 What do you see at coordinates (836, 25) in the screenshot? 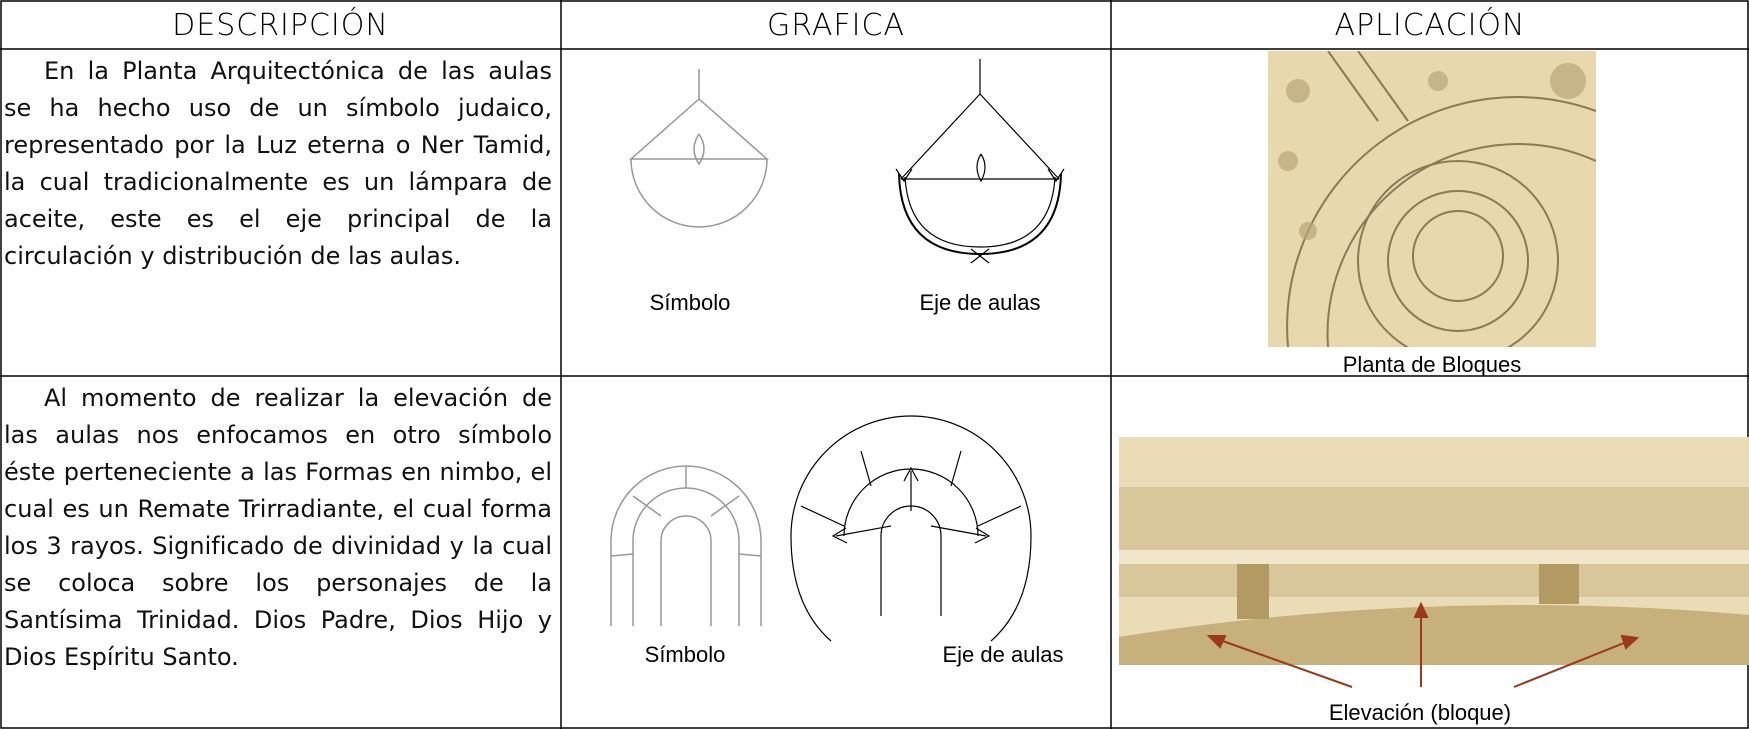
I see `header-cell: GRAFICA` at bounding box center [836, 25].